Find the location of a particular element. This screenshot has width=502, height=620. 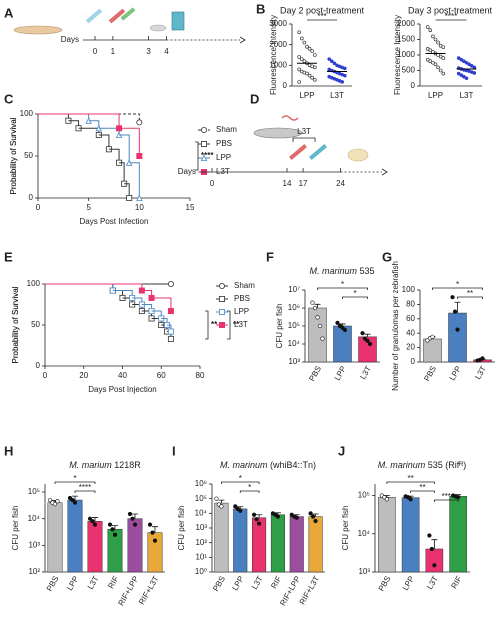

x-tick-label: 4 is located at coordinates (166, 51).